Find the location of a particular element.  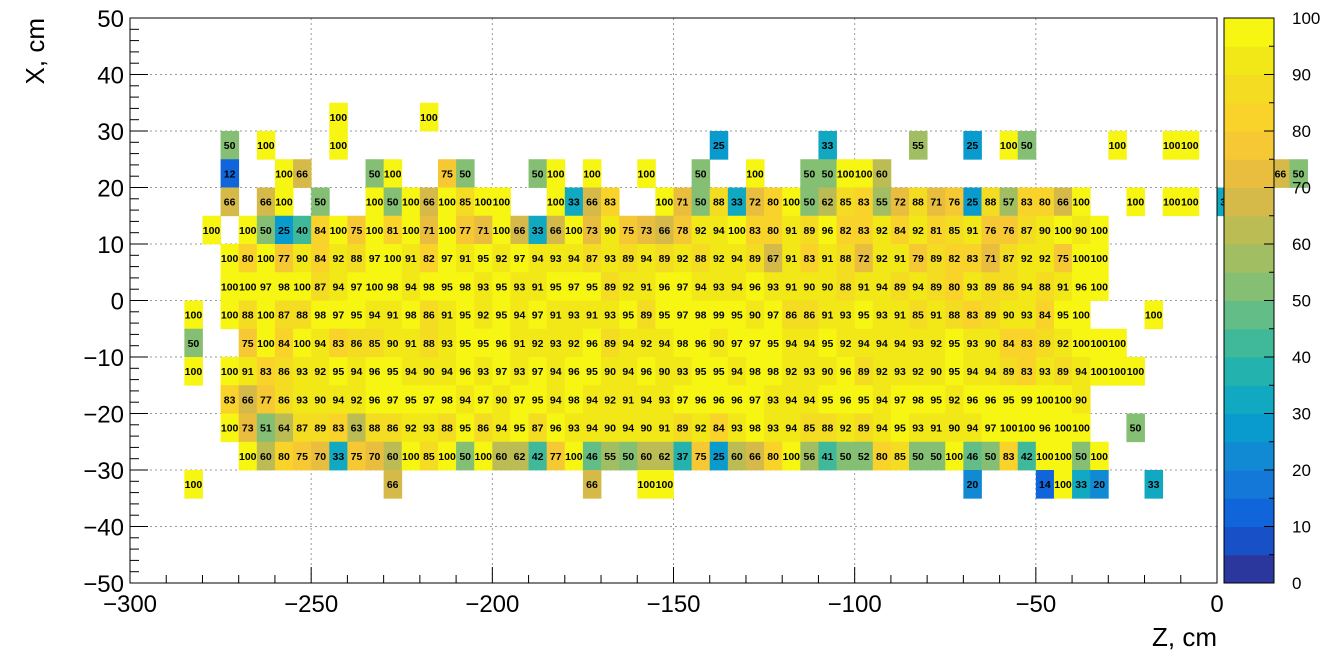

cell-value-label: 55 is located at coordinates (918, 146).